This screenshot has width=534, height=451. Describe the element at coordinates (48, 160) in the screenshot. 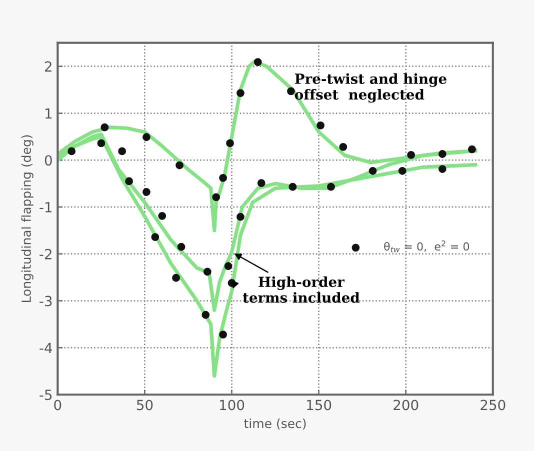

I see `y-tick-label: 0` at that location.